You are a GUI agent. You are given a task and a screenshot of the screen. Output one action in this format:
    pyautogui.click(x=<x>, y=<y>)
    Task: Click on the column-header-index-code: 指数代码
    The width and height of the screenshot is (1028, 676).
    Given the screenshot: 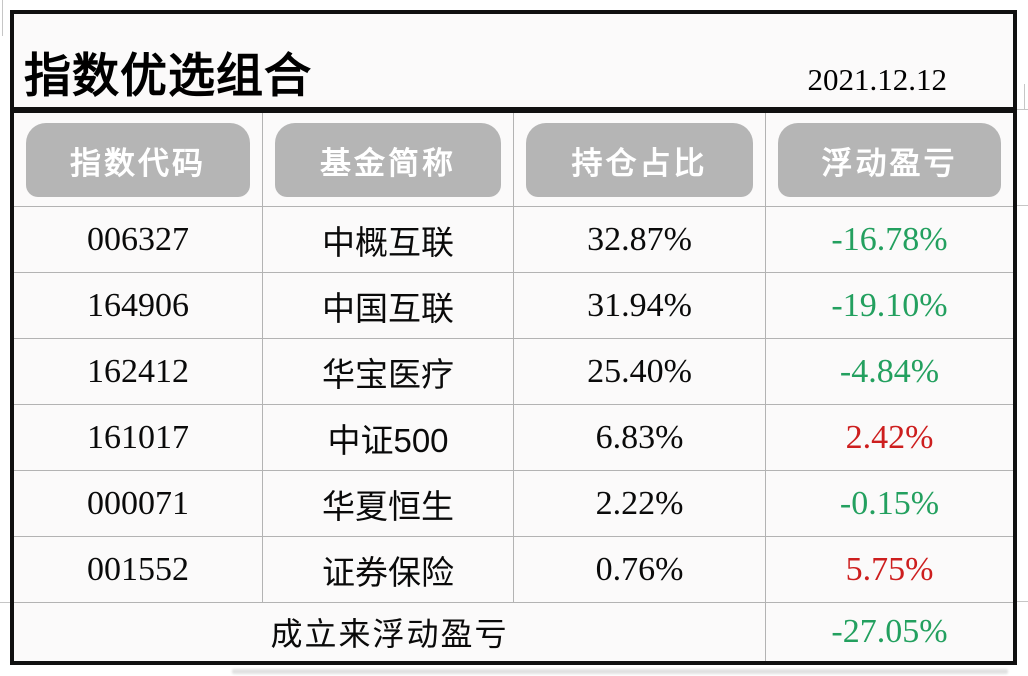 What is the action you would take?
    pyautogui.click(x=138, y=160)
    